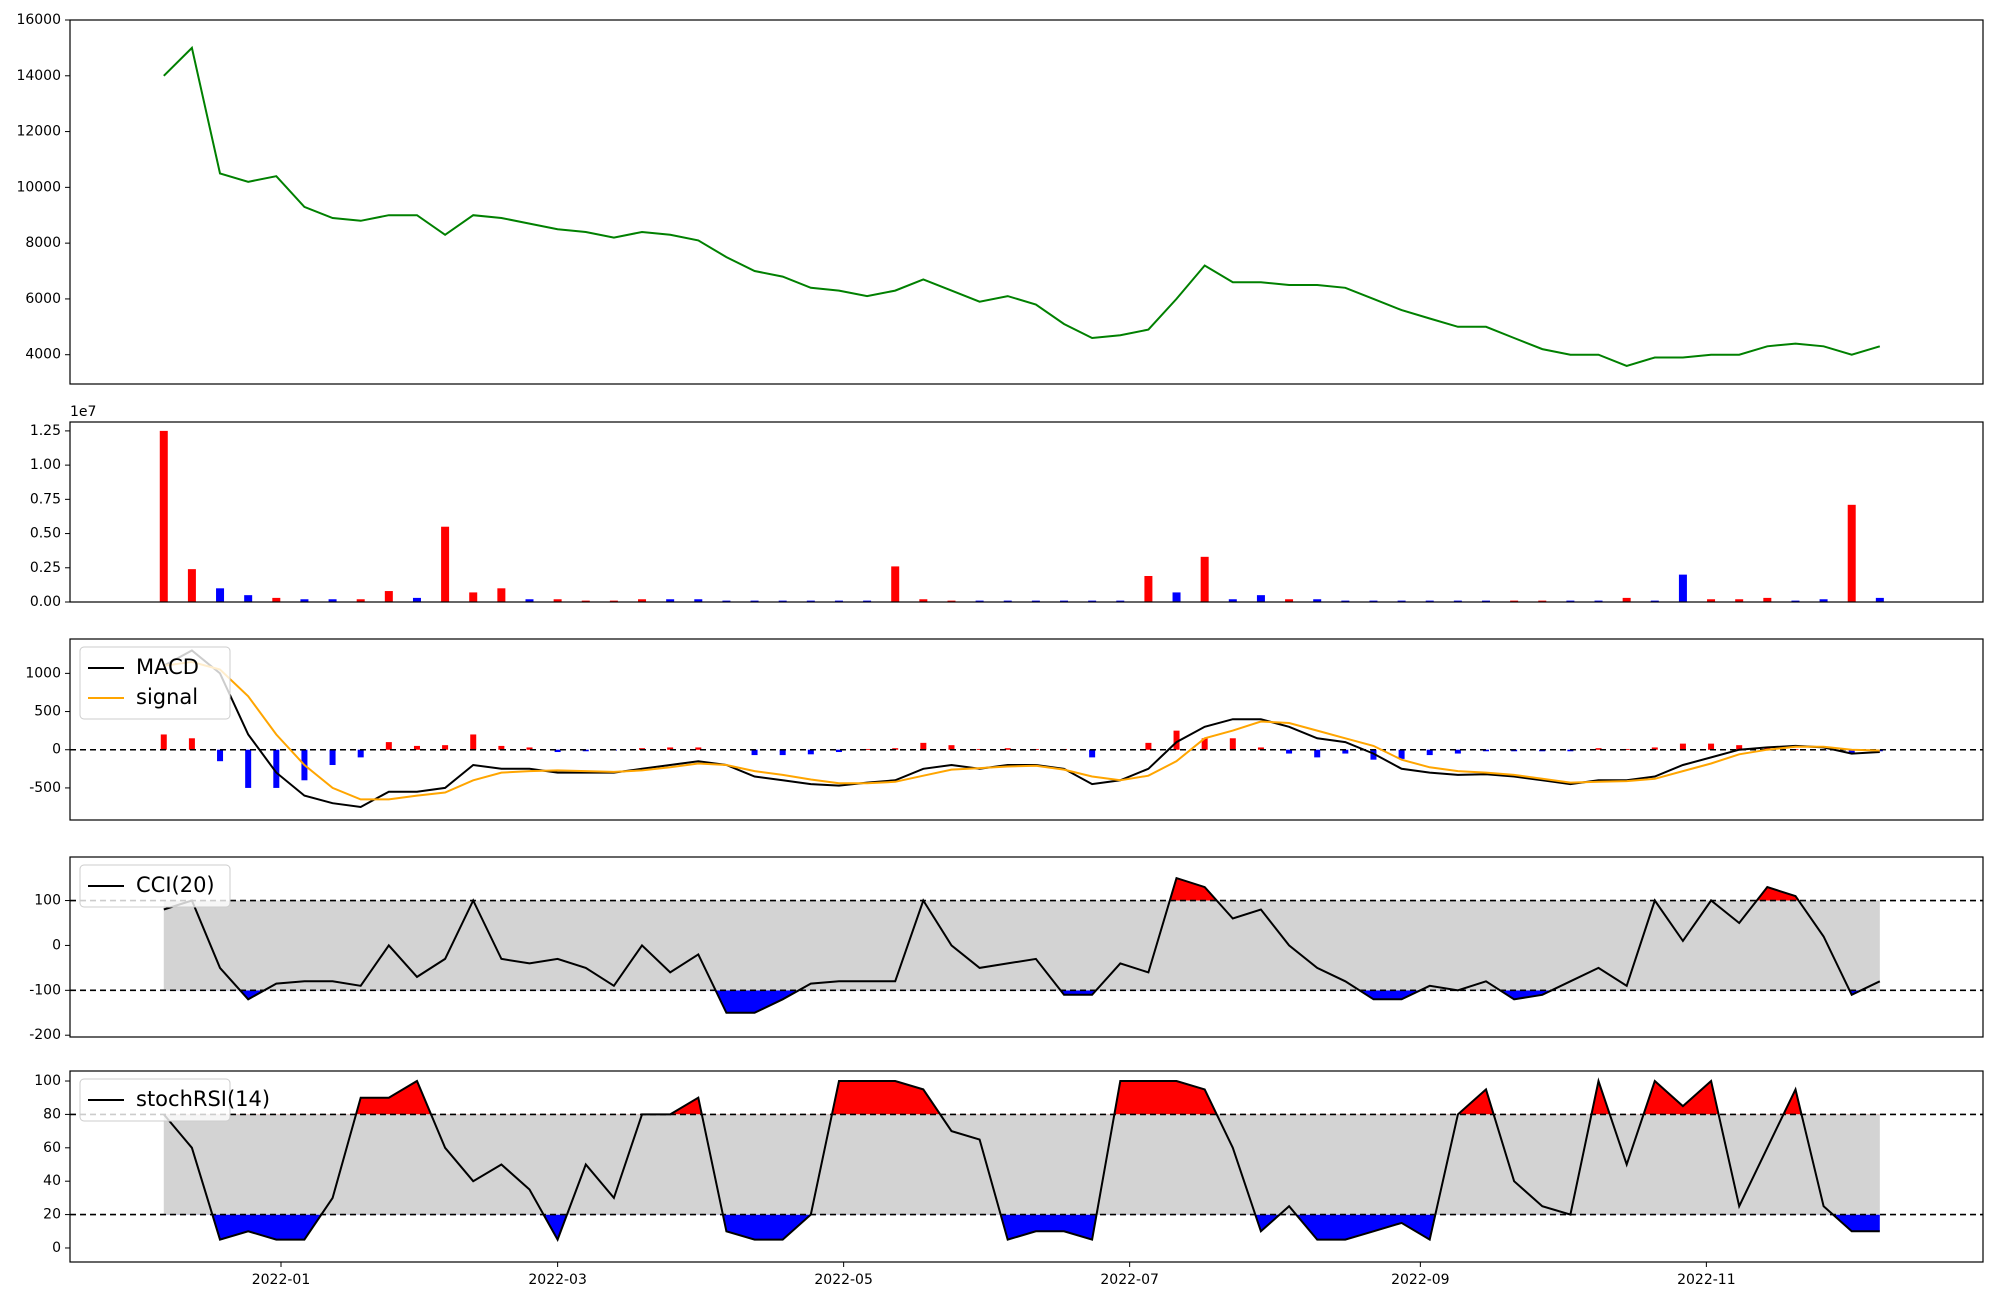  I want to click on y-tick-label: -200, so click(45, 1035).